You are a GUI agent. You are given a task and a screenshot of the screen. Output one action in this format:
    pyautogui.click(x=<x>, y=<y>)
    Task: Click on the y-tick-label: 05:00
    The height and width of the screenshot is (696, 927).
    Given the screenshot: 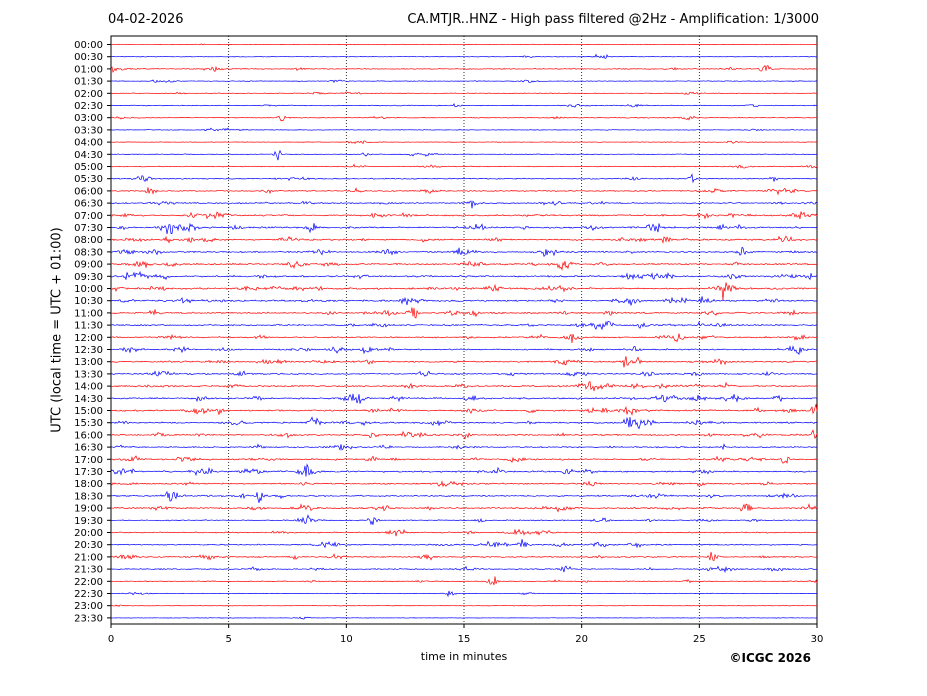 What is the action you would take?
    pyautogui.click(x=88, y=167)
    